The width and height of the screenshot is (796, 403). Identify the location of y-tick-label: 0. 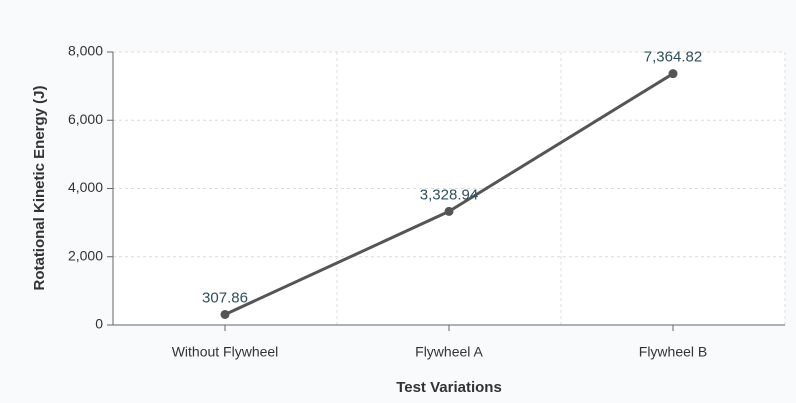
(99, 324).